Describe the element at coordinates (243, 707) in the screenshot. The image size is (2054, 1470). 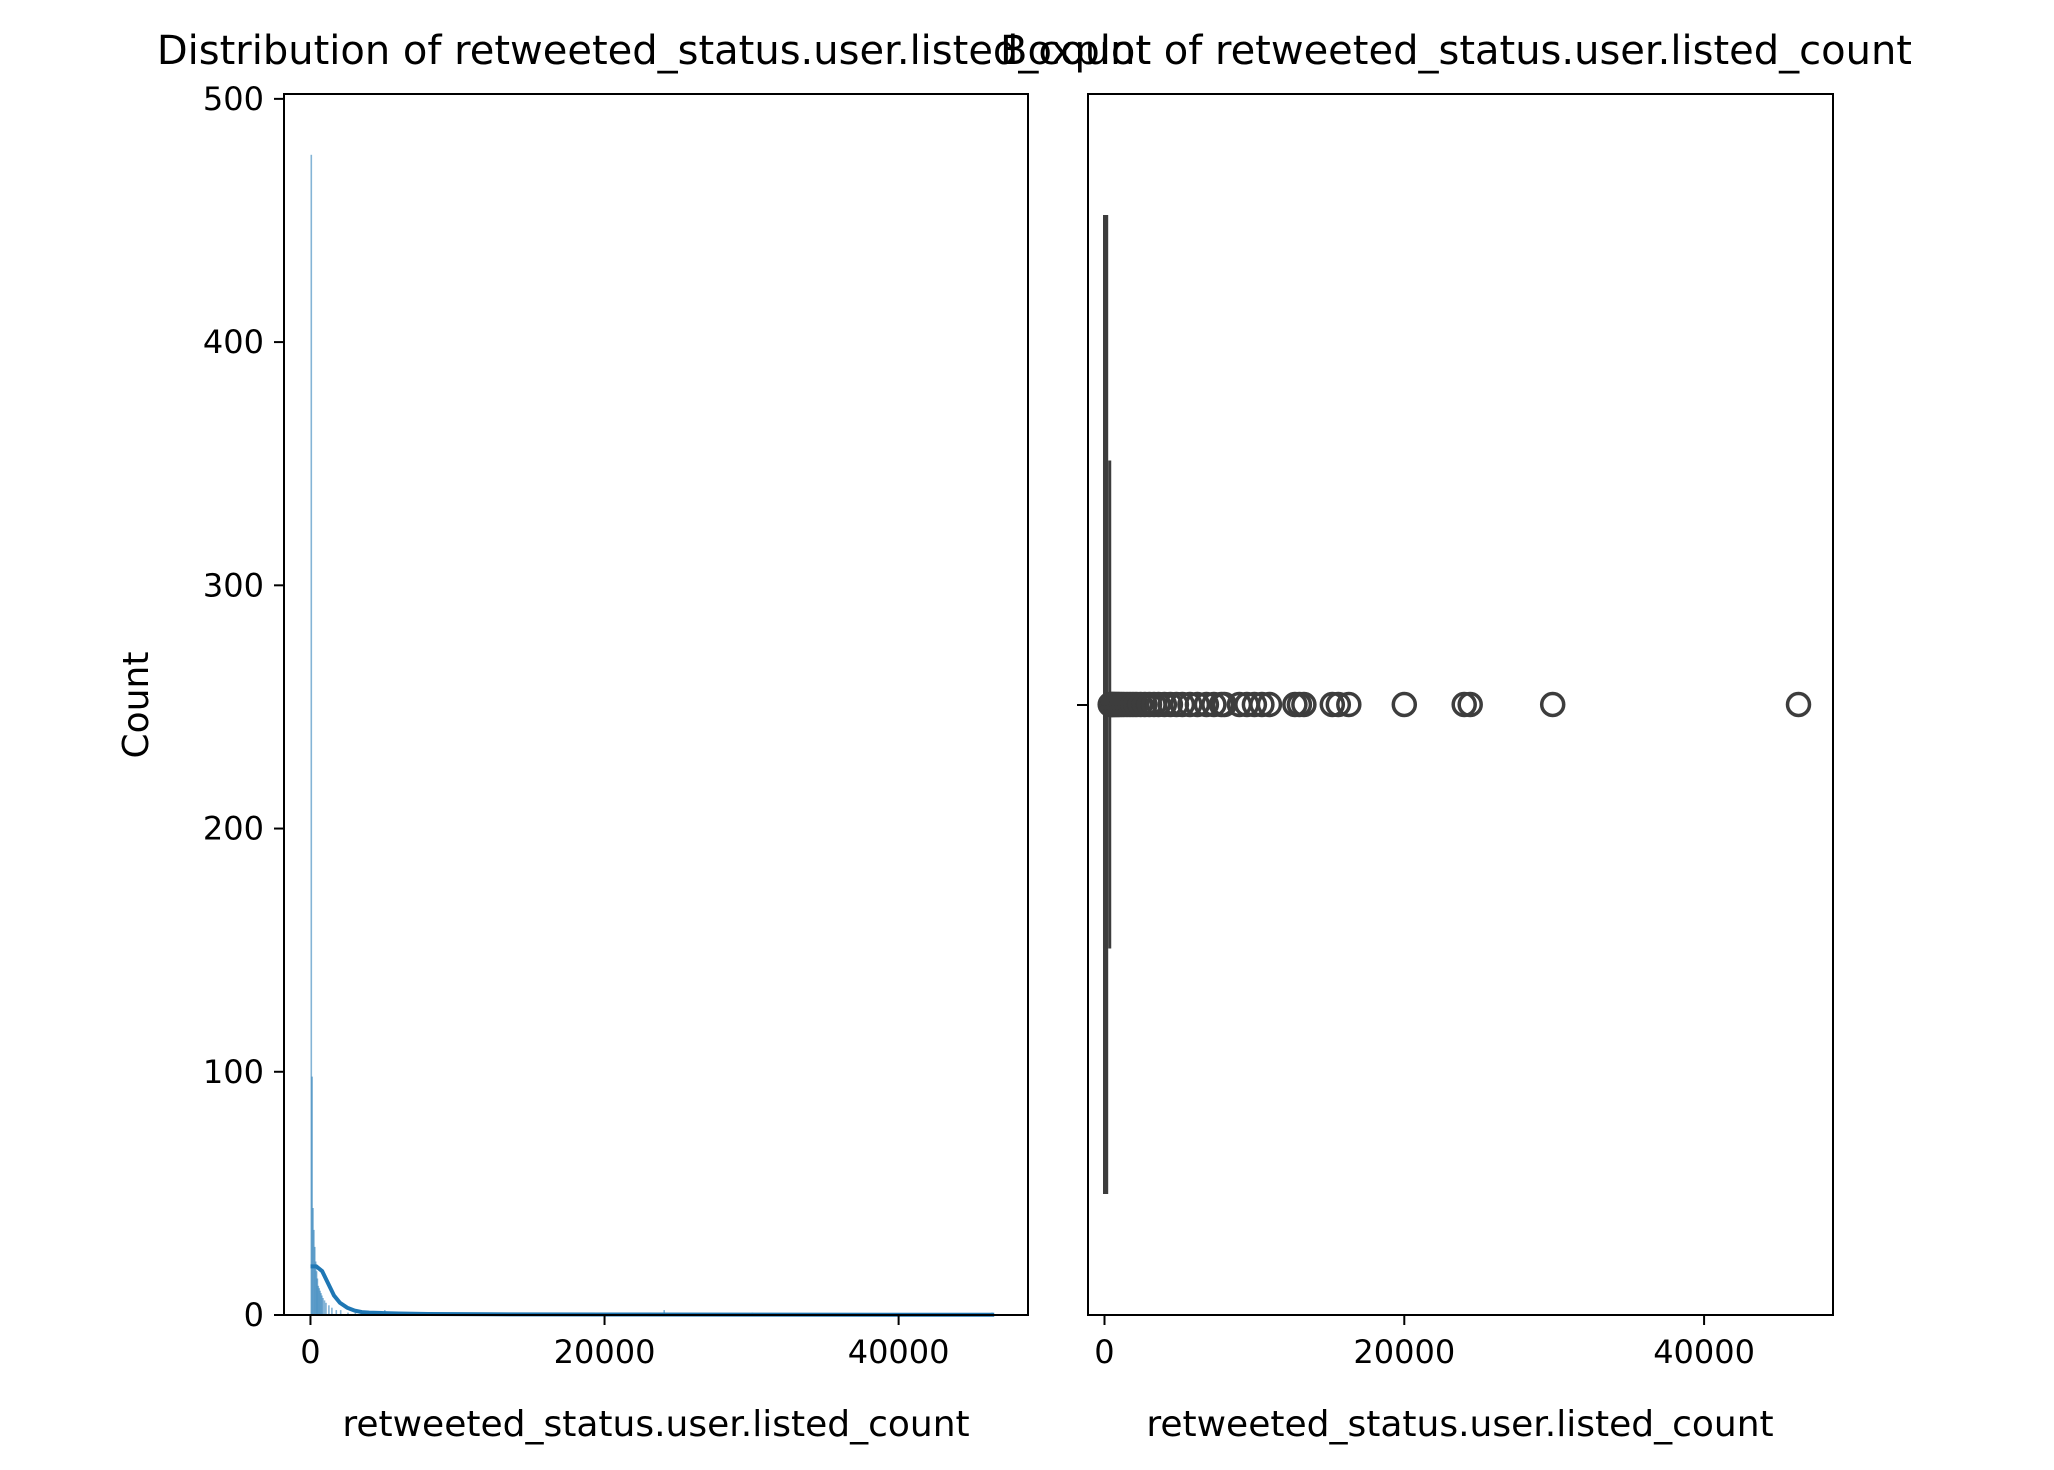
I see `histogram-y-ticks: 0 100 200 300 400 500` at that location.